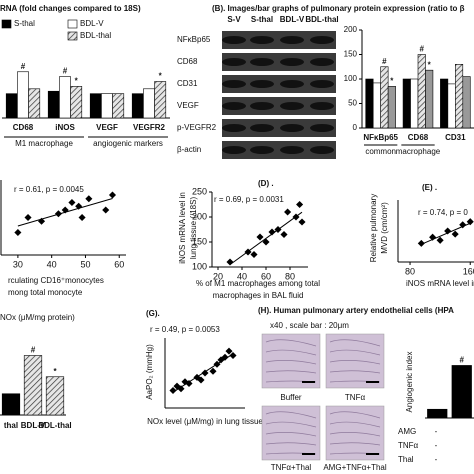 This screenshot has height=474, width=474. I want to click on group-label: common, so click(380, 151).